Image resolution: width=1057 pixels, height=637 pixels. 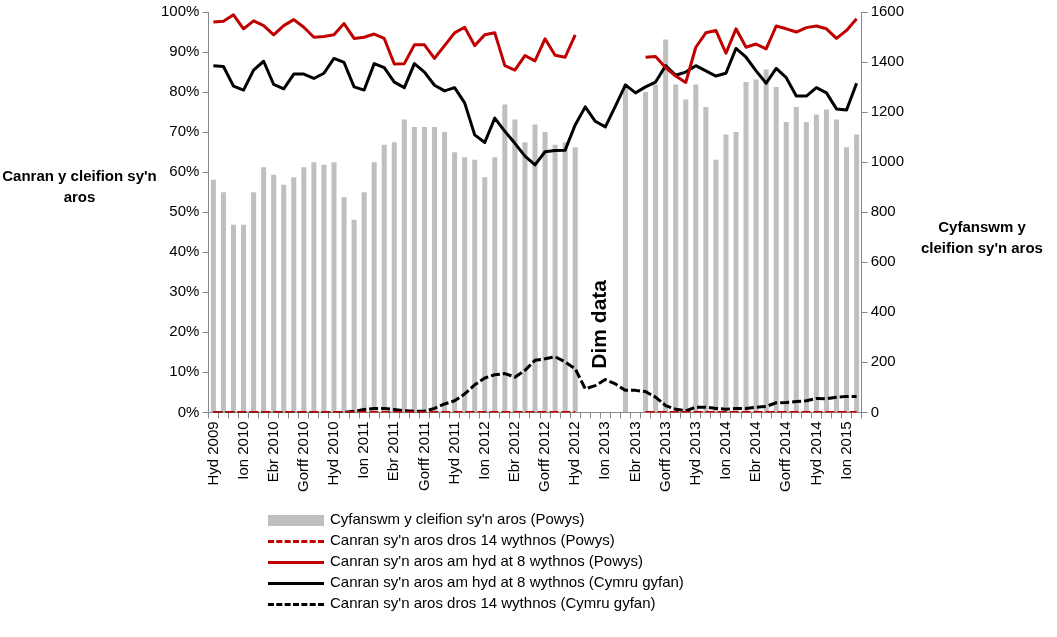 What do you see at coordinates (188, 411) in the screenshot?
I see `y-tick-label: 0%` at bounding box center [188, 411].